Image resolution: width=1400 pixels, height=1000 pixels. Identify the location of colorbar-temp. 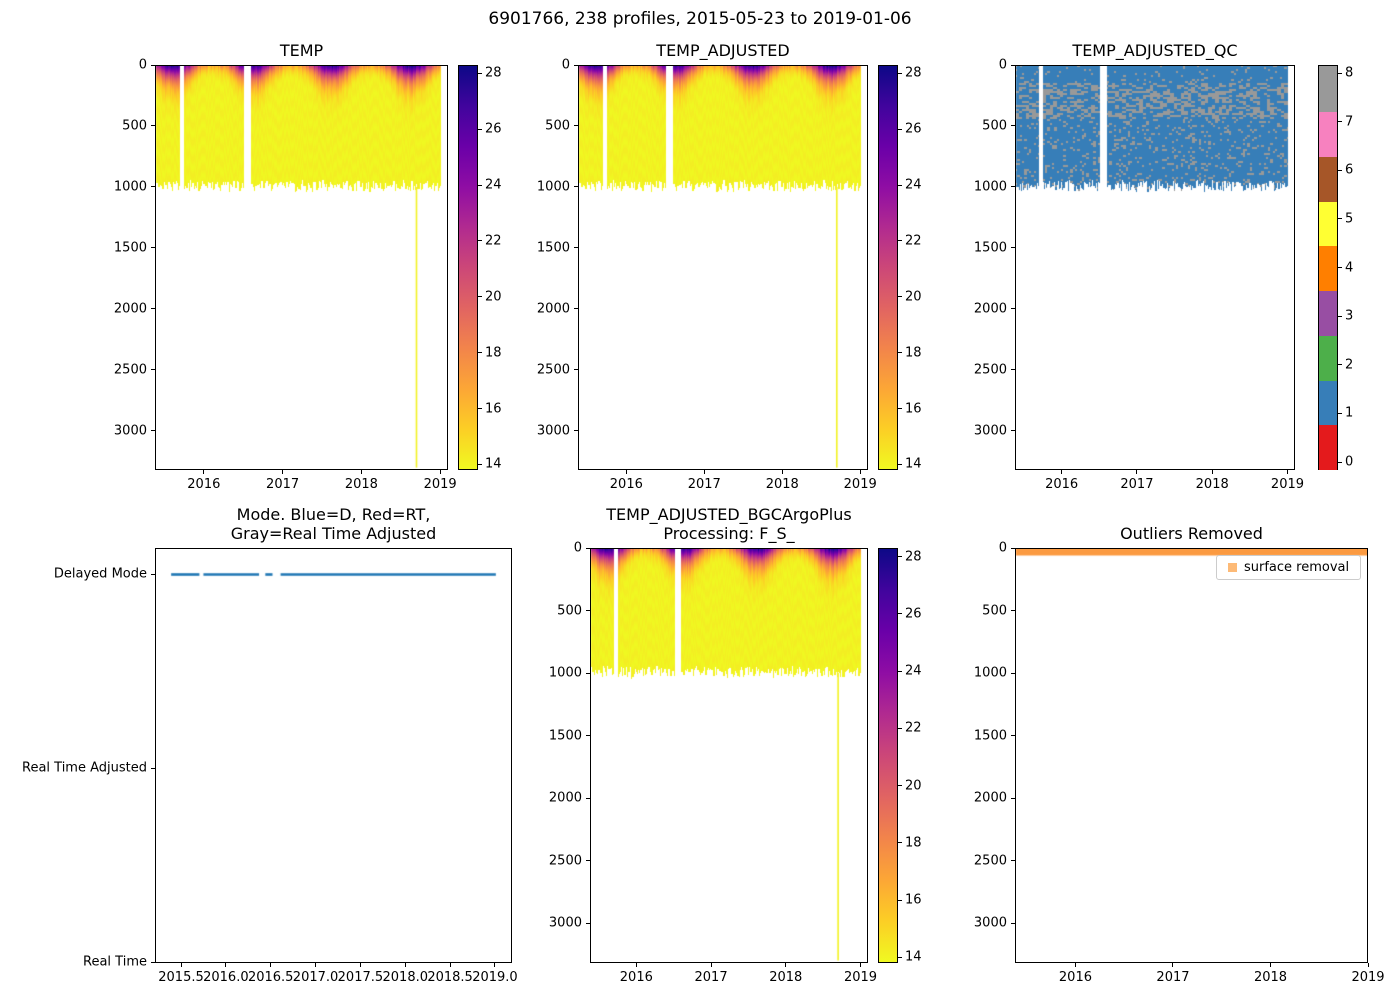
(468, 267).